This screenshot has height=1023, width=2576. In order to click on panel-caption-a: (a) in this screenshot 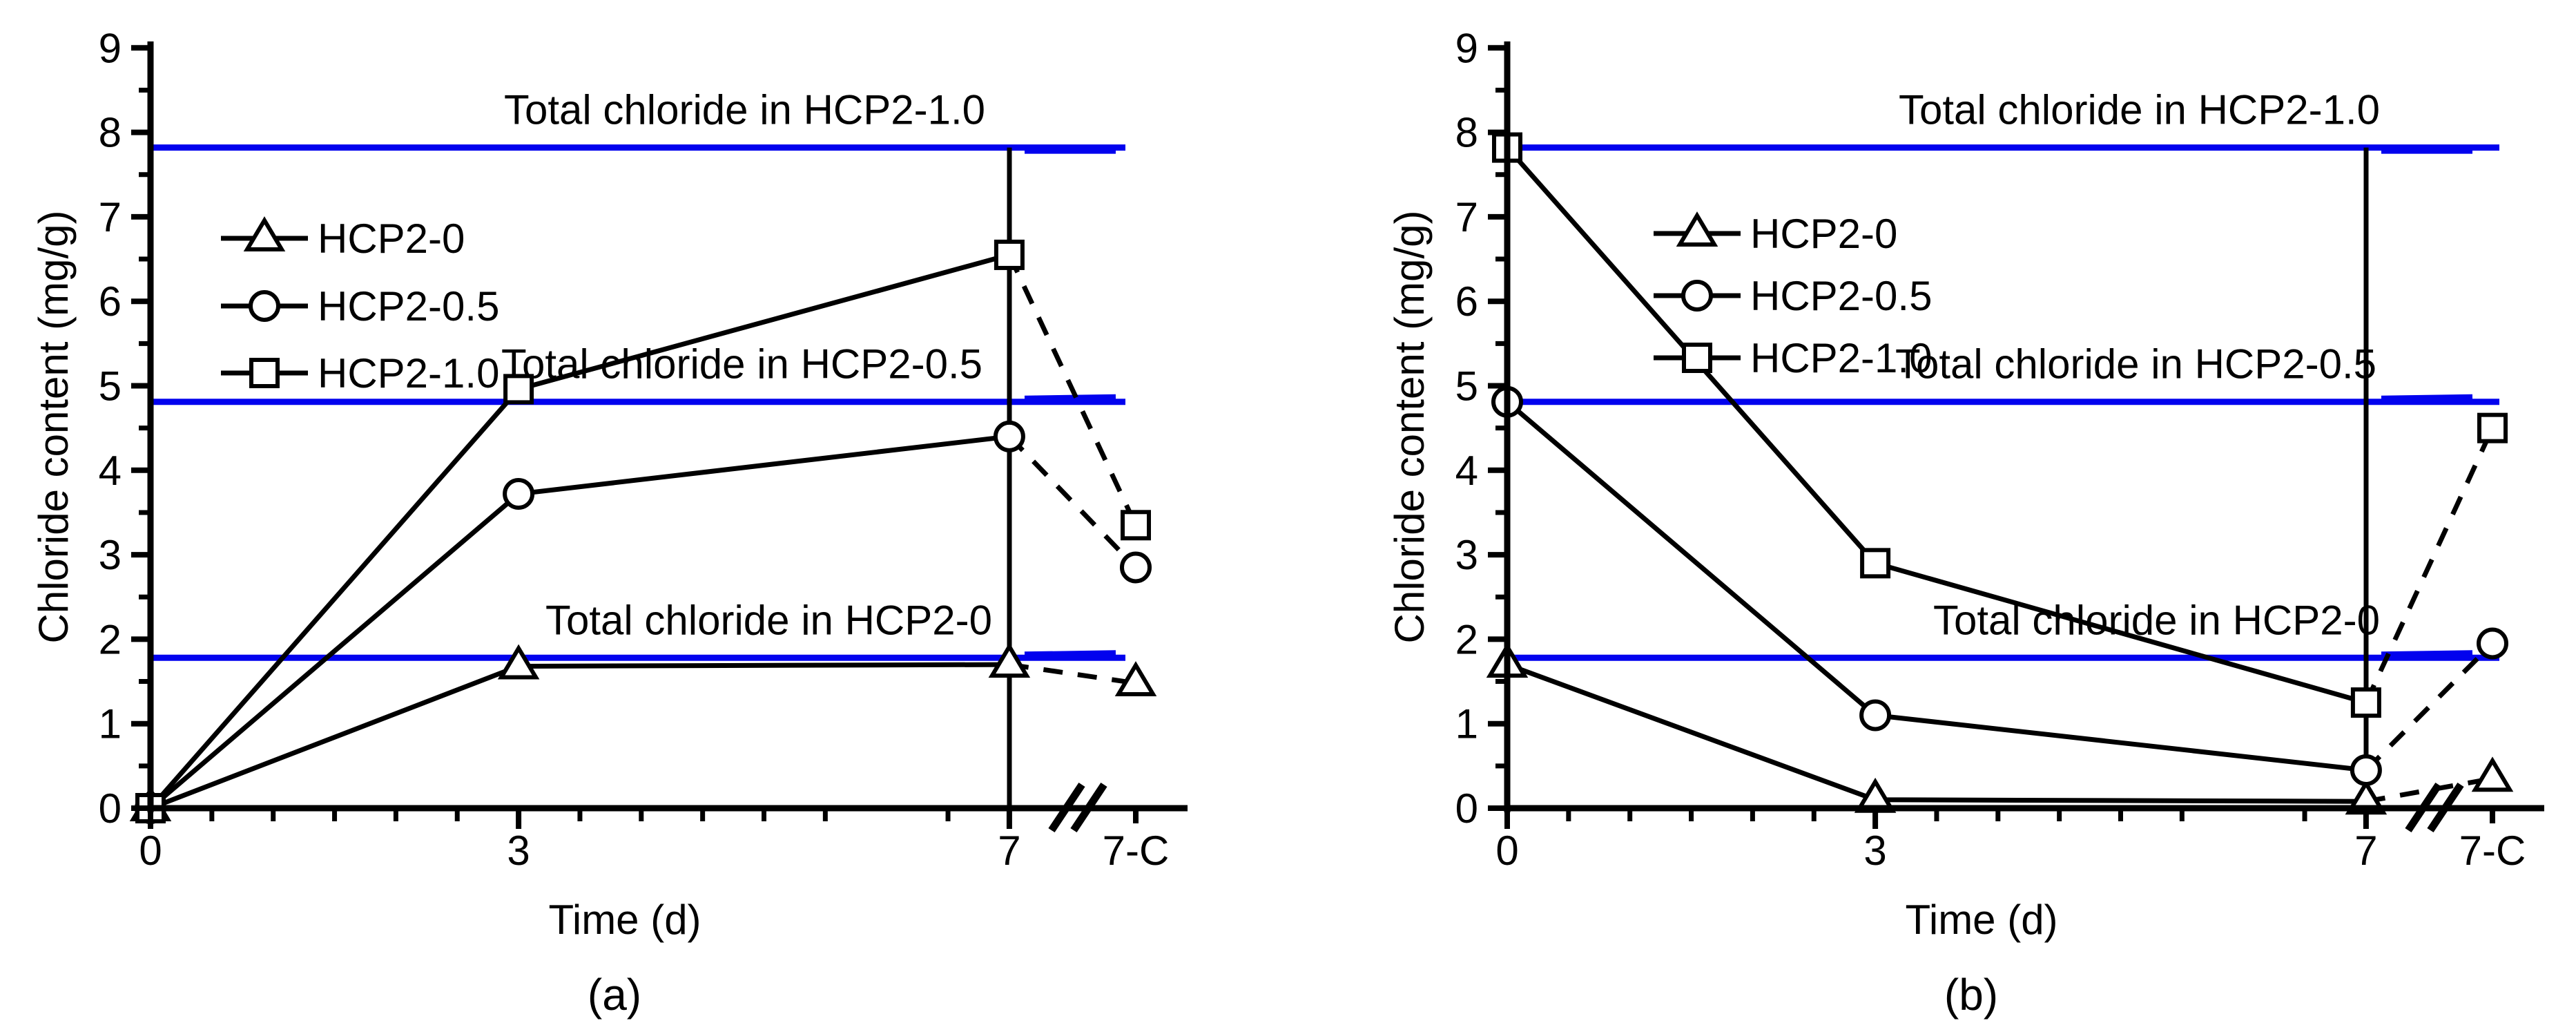, I will do `click(615, 995)`.